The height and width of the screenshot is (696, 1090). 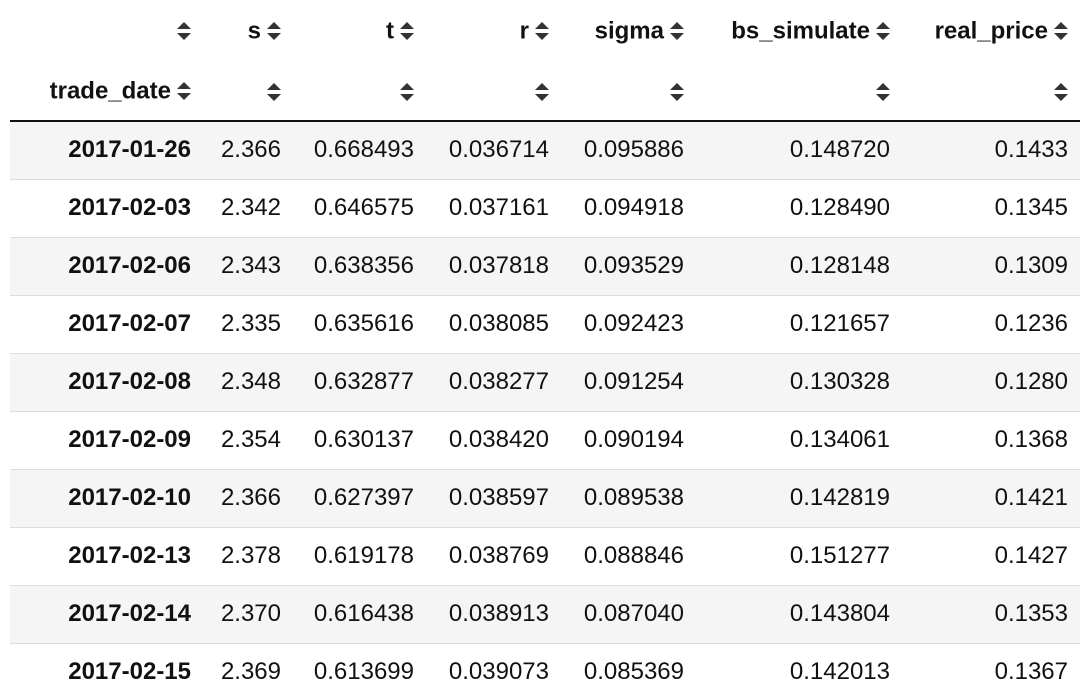 What do you see at coordinates (106, 31) in the screenshot?
I see `column-header-index` at bounding box center [106, 31].